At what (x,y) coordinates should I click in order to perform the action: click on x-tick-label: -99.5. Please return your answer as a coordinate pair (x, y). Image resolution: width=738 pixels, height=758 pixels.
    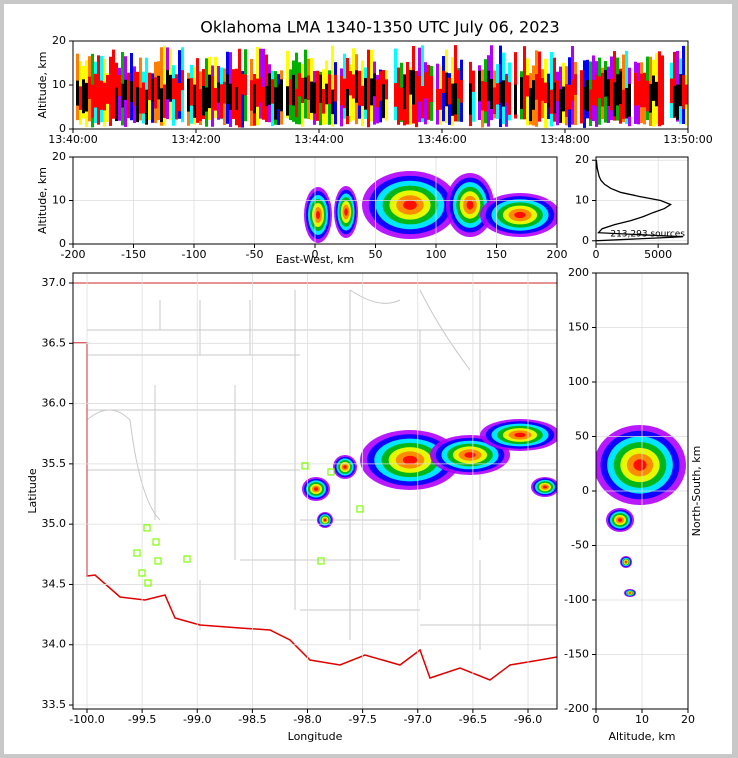
    Looking at the image, I should click on (142, 719).